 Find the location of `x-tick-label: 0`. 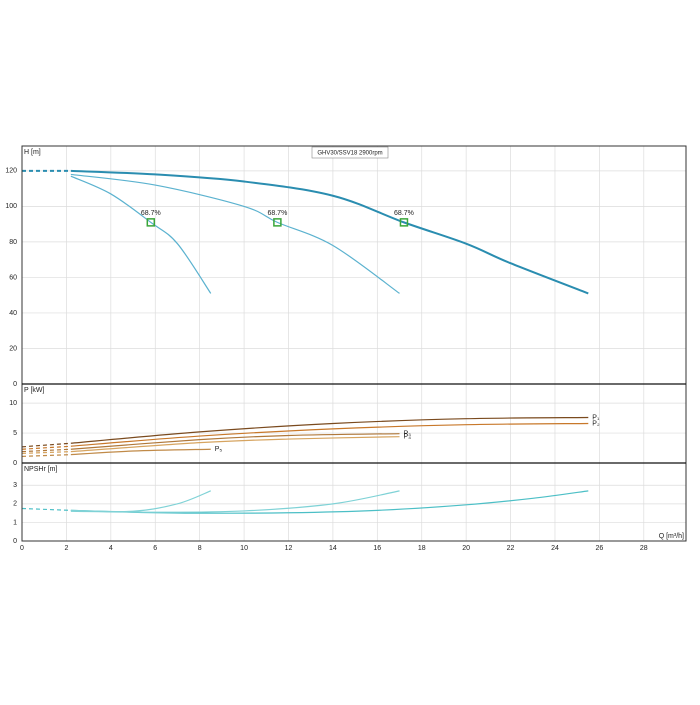

x-tick-label: 0 is located at coordinates (22, 548).